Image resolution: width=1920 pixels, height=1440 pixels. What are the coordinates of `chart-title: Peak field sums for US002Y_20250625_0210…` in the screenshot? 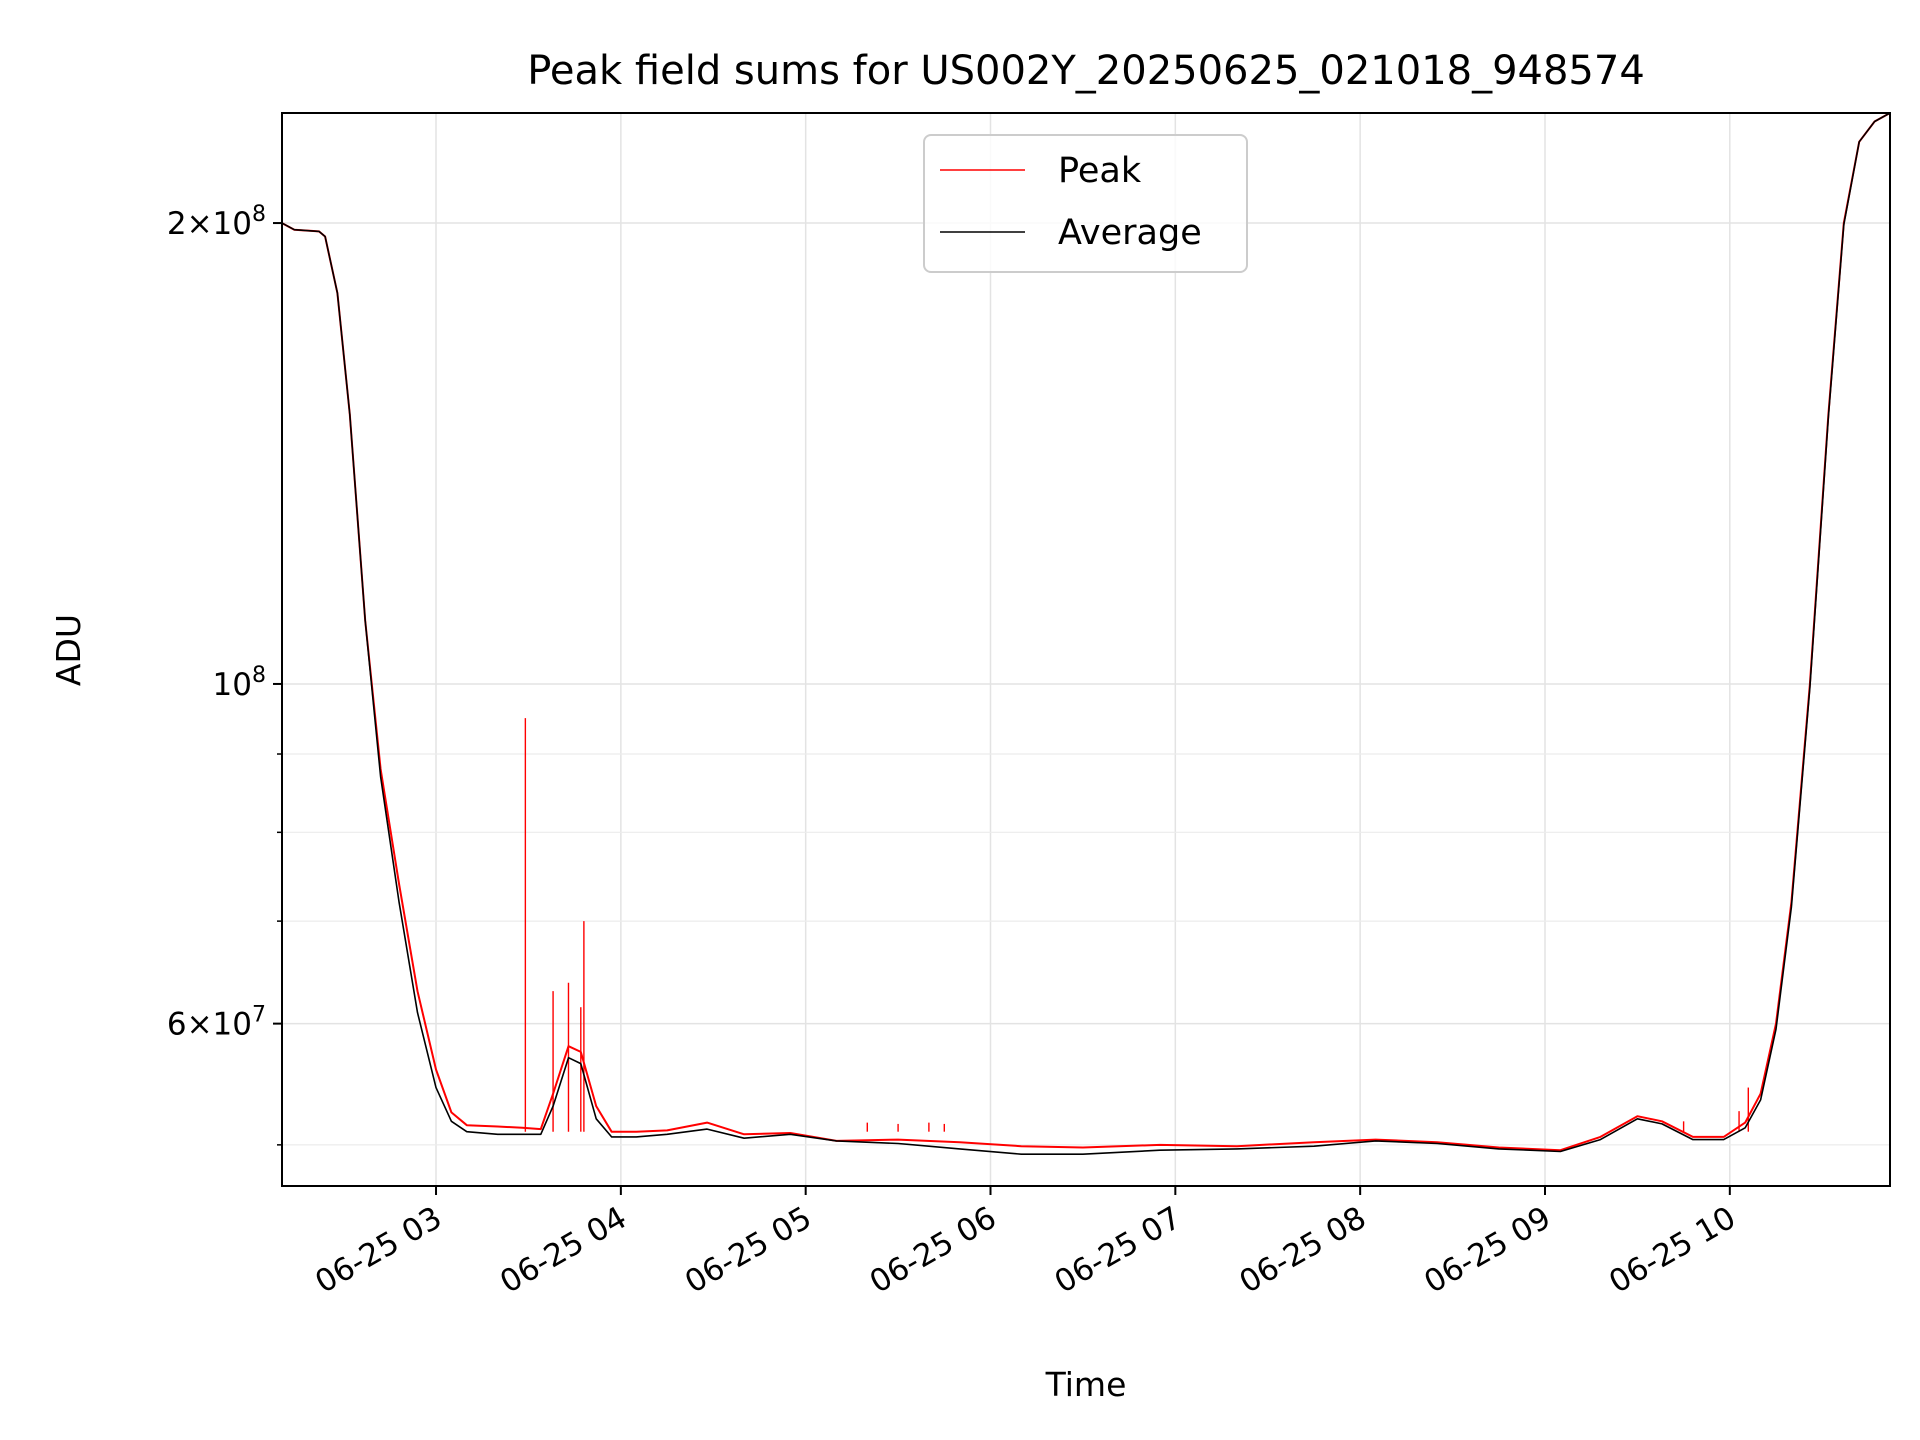 It's located at (1086, 71).